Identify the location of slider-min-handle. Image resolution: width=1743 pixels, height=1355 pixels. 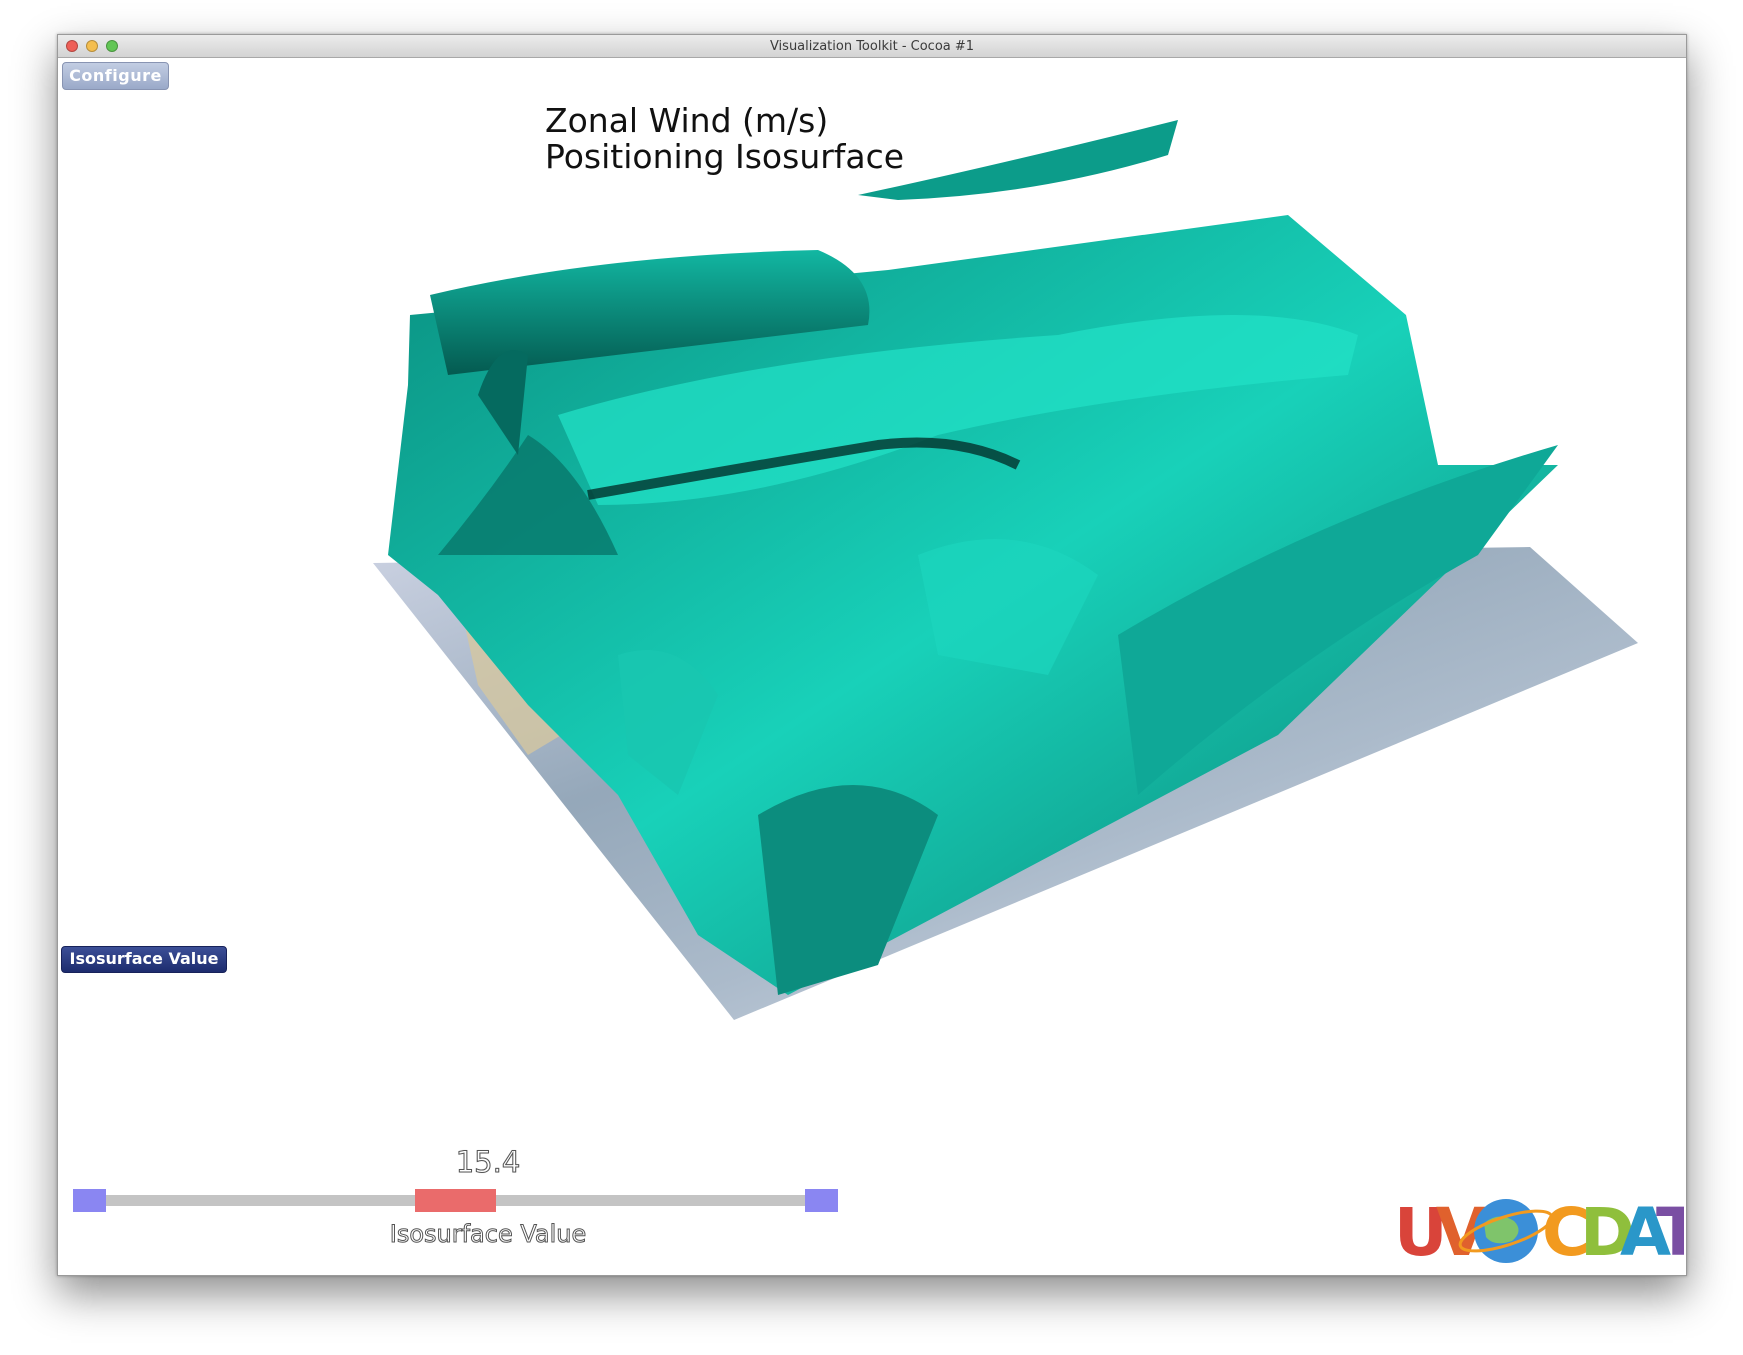
(89, 1200).